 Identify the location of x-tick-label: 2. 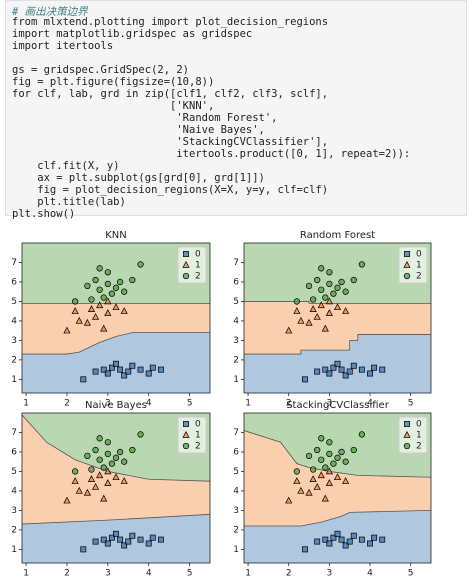
(289, 404).